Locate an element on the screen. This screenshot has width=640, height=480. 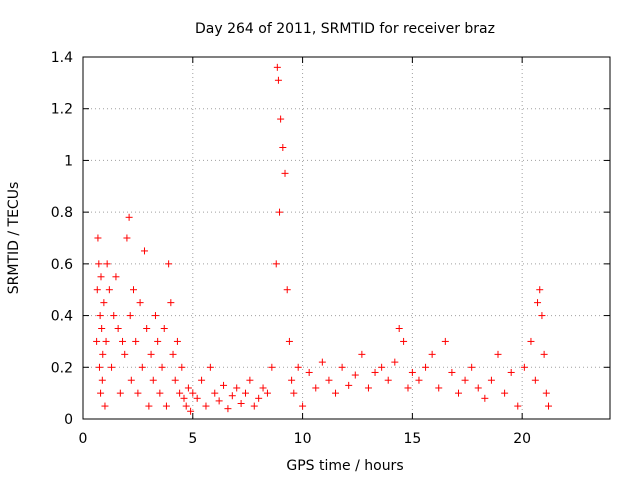
x-tick-label: 5 is located at coordinates (192, 439).